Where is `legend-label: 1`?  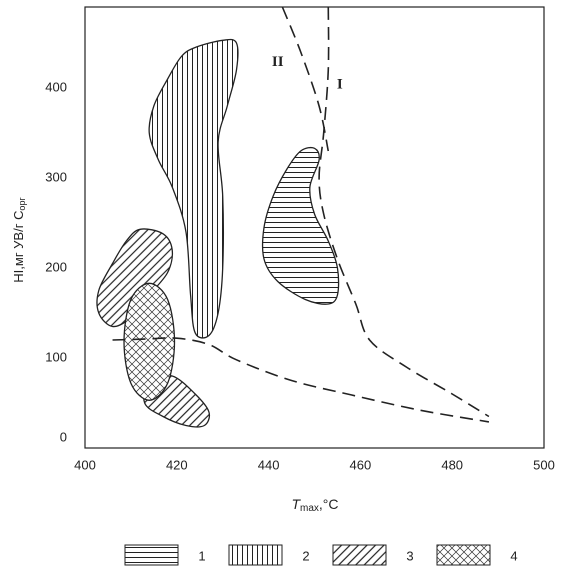 legend-label: 1 is located at coordinates (201, 555).